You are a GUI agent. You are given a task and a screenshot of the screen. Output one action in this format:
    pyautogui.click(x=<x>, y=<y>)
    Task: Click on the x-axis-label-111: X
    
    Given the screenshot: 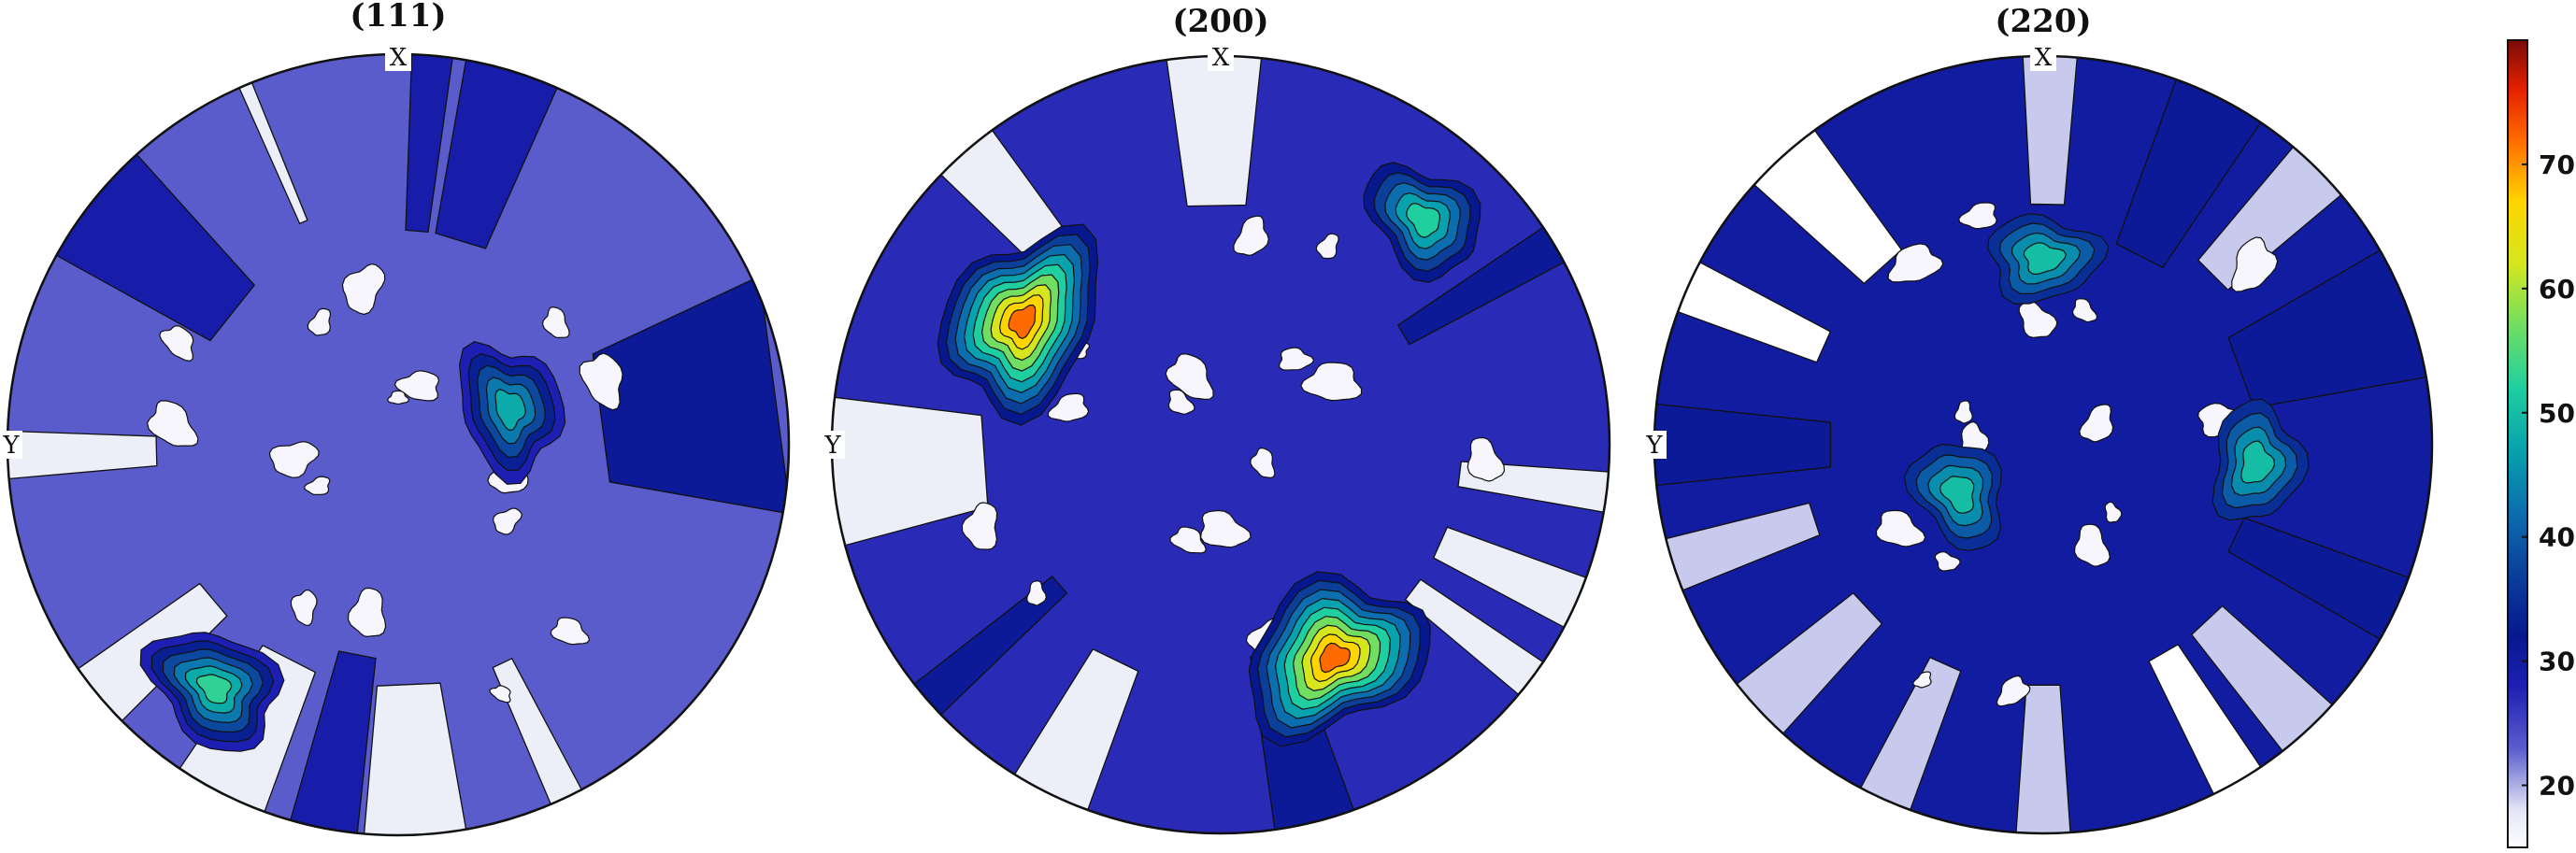 What is the action you would take?
    pyautogui.click(x=398, y=58)
    